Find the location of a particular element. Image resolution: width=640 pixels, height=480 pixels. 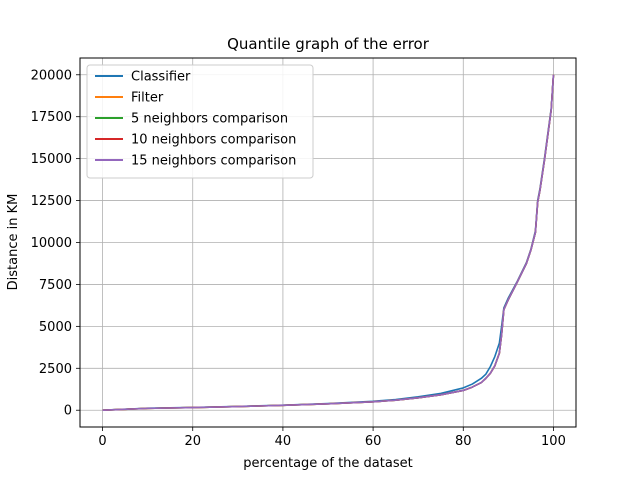

x-tick-label: 20 is located at coordinates (192, 441).